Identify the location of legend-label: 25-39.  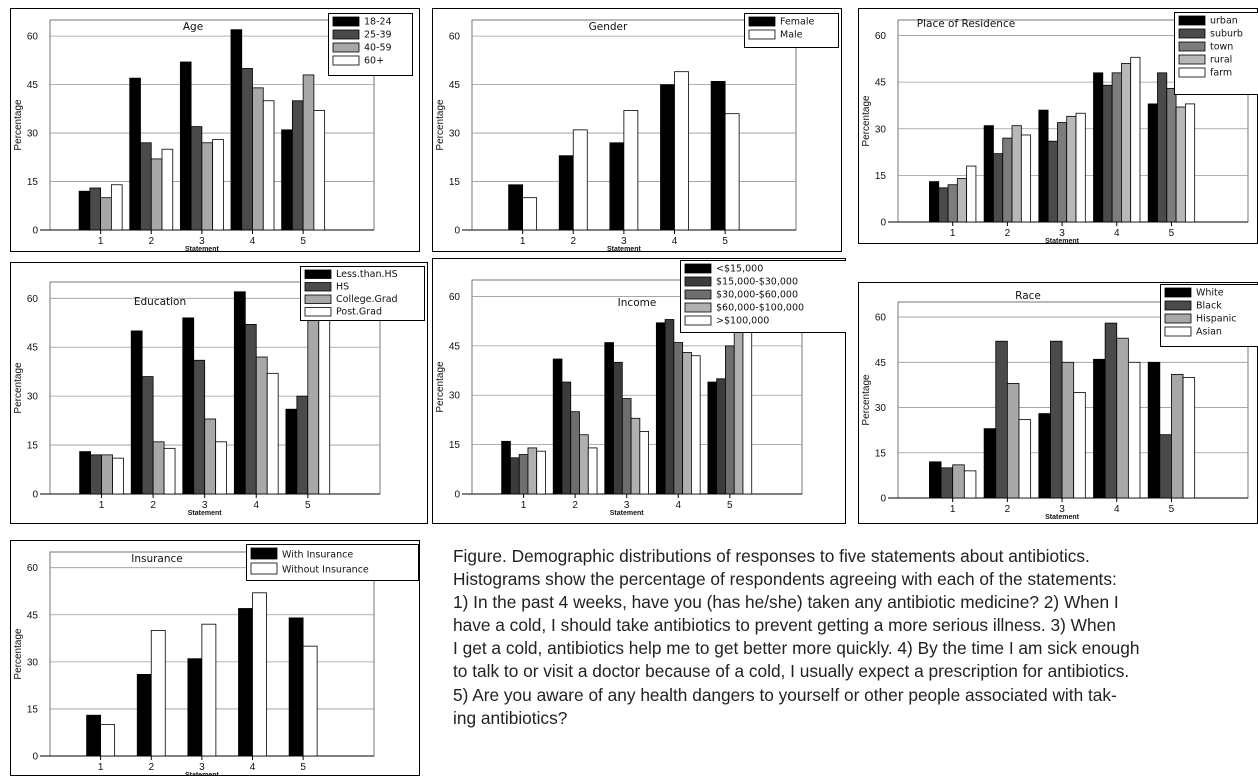
(378, 35).